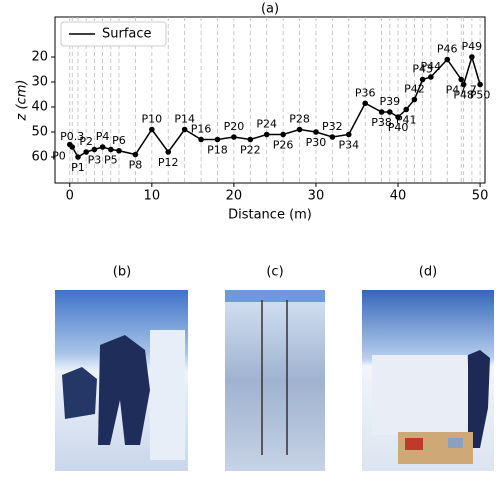 The width and height of the screenshot is (500, 477). I want to click on point-label: P14, so click(184, 119).